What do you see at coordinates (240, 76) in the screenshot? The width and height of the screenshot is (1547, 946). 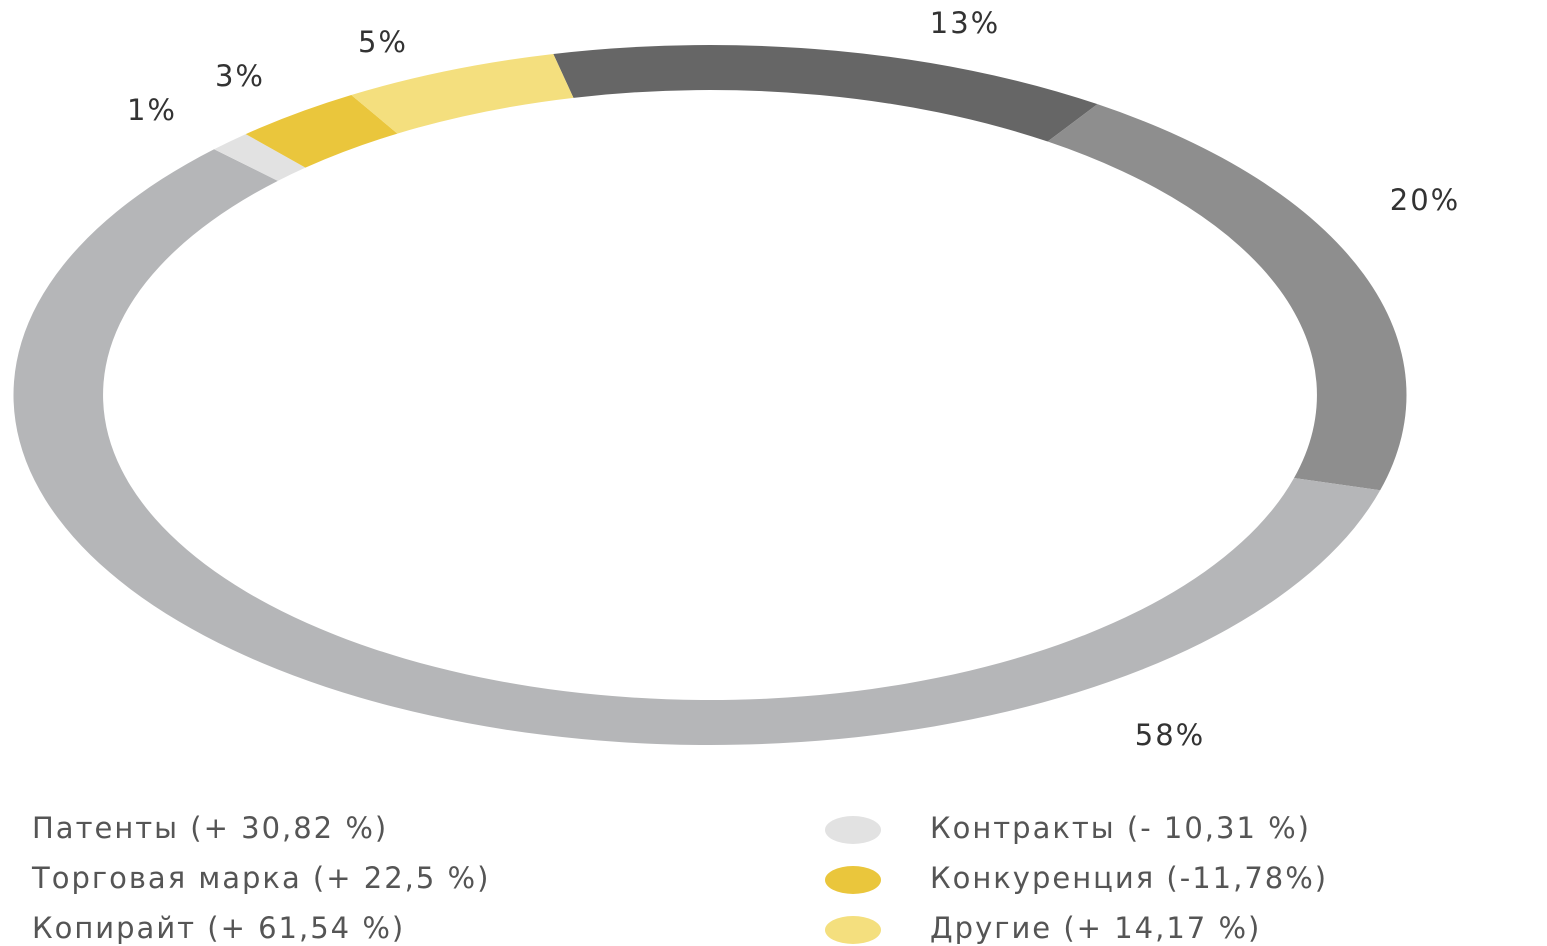 I see `value-label: 3%` at bounding box center [240, 76].